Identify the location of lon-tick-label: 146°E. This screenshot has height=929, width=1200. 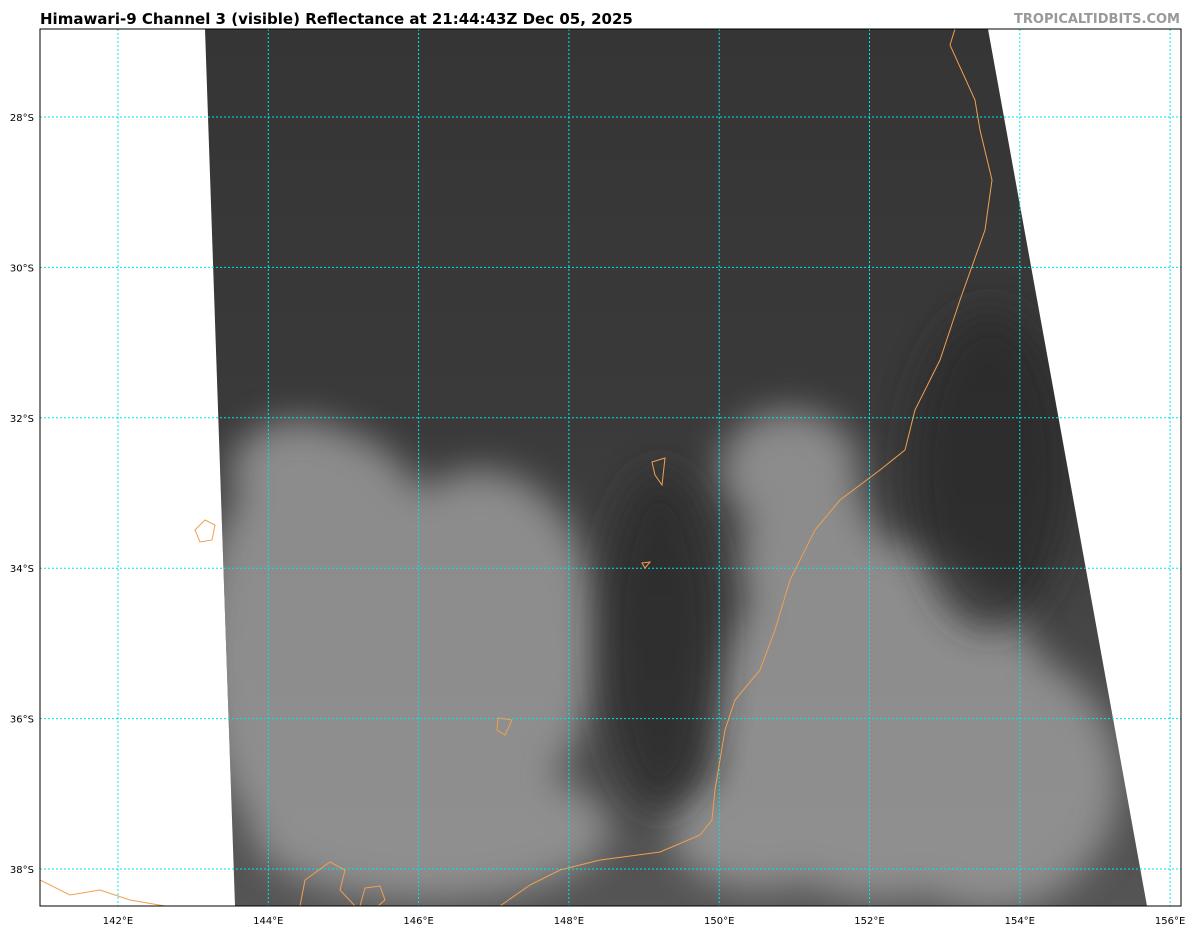
(418, 921).